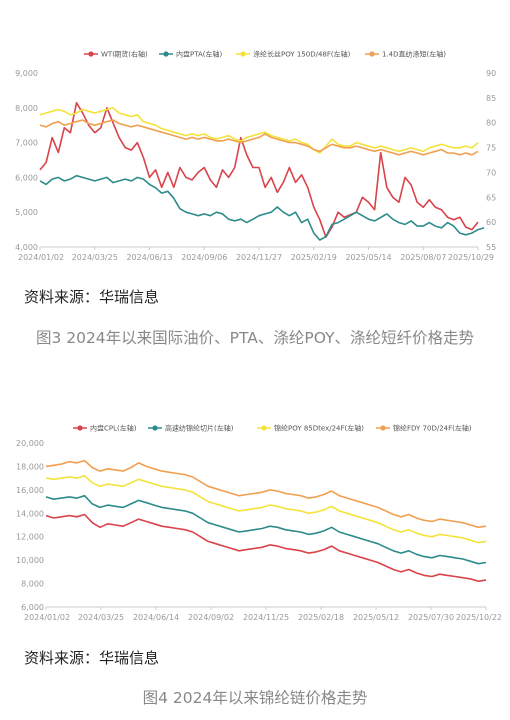 The height and width of the screenshot is (720, 510). I want to click on y-tick-label: 5,000, so click(26, 212).